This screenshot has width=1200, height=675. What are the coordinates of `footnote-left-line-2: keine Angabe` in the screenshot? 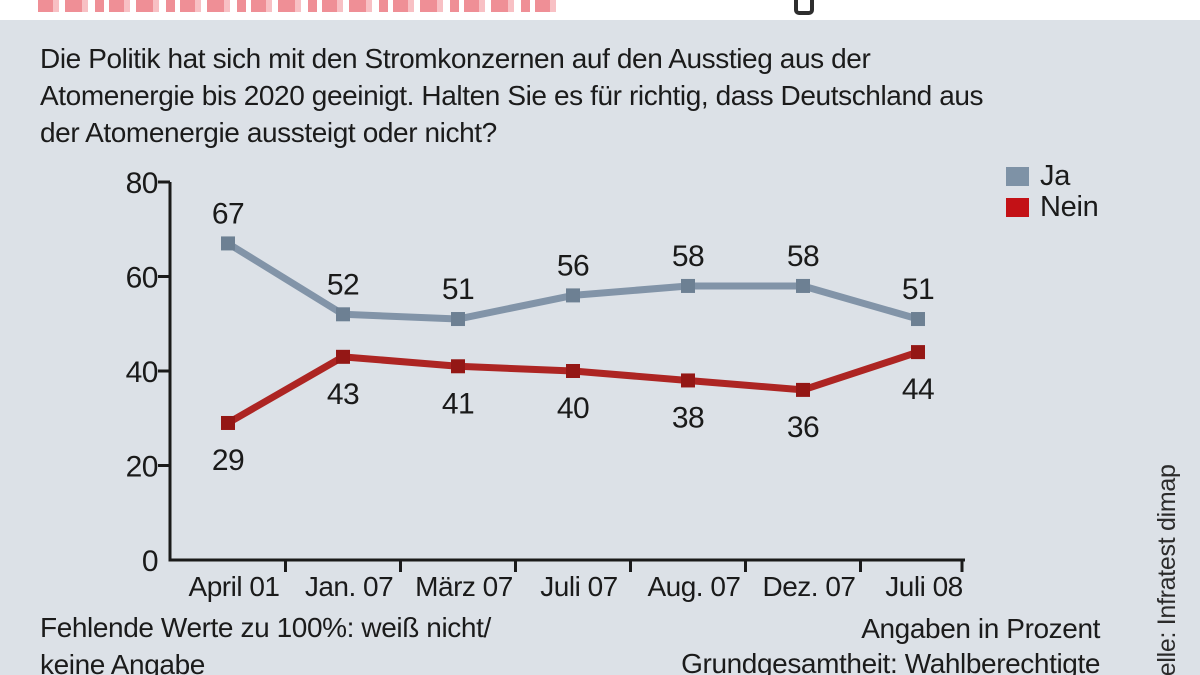 It's located at (122, 662).